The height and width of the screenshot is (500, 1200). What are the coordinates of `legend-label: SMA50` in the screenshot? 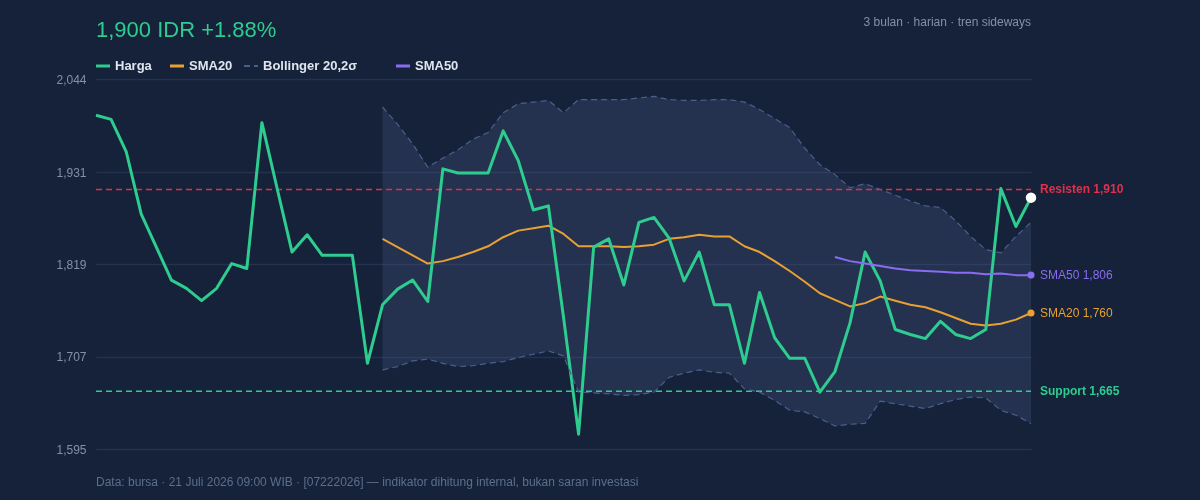 It's located at (437, 65).